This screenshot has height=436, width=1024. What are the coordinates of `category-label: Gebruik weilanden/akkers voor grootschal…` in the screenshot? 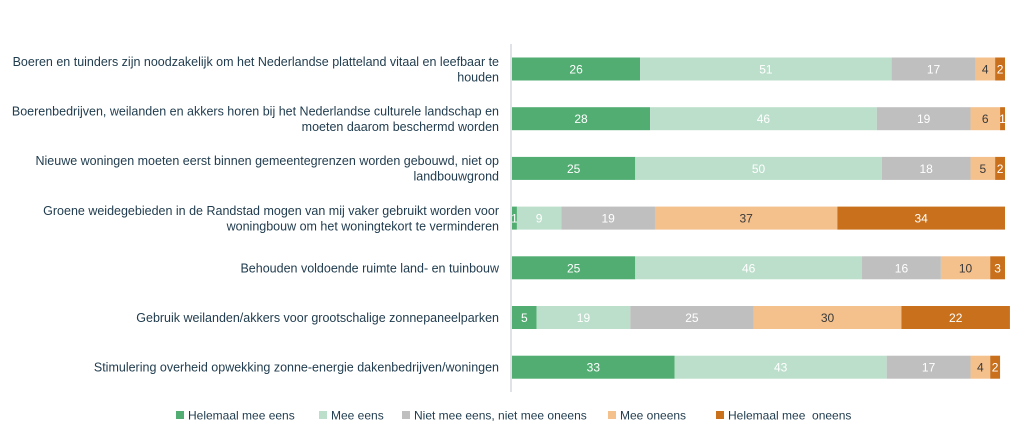 It's located at (317, 318).